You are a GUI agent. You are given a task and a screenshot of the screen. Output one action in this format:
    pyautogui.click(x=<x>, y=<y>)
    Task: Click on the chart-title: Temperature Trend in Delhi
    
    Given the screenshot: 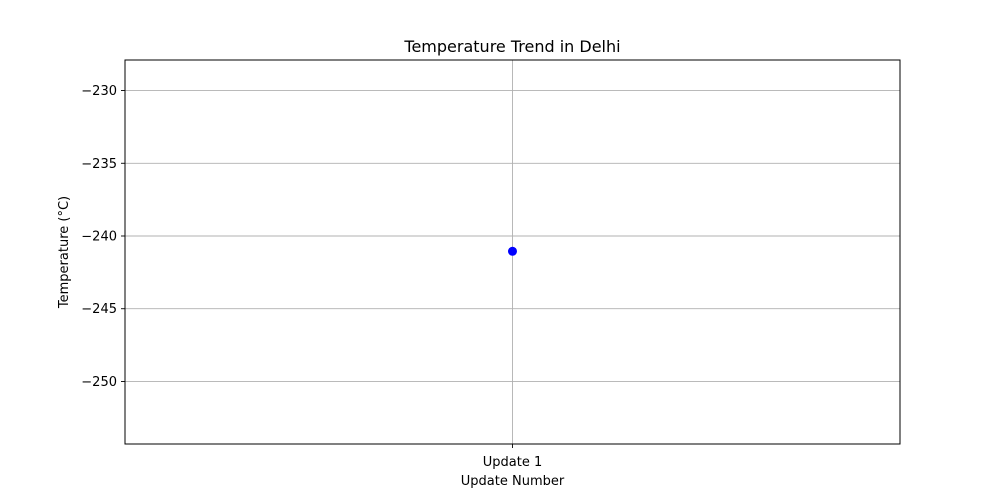 What is the action you would take?
    pyautogui.click(x=511, y=46)
    